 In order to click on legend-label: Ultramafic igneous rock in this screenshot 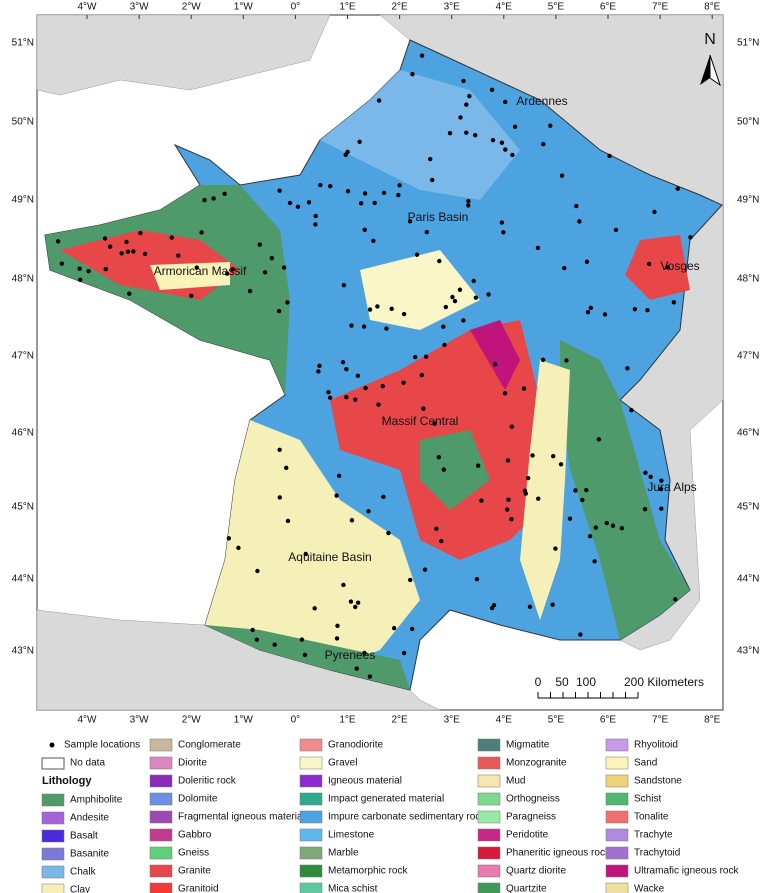, I will do `click(686, 871)`.